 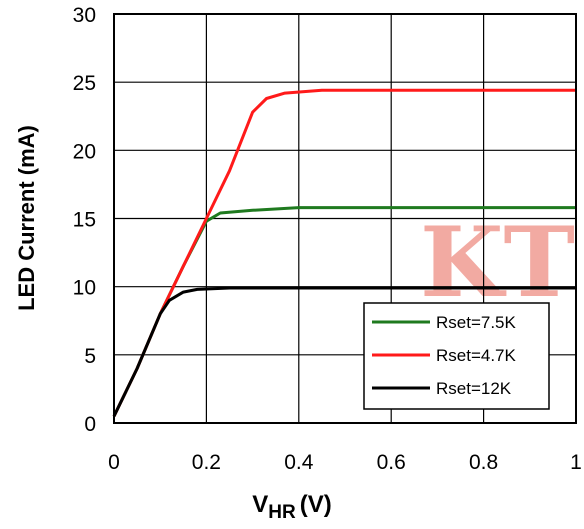 What do you see at coordinates (291, 507) in the screenshot?
I see `x-axis-label: VHR (V)` at bounding box center [291, 507].